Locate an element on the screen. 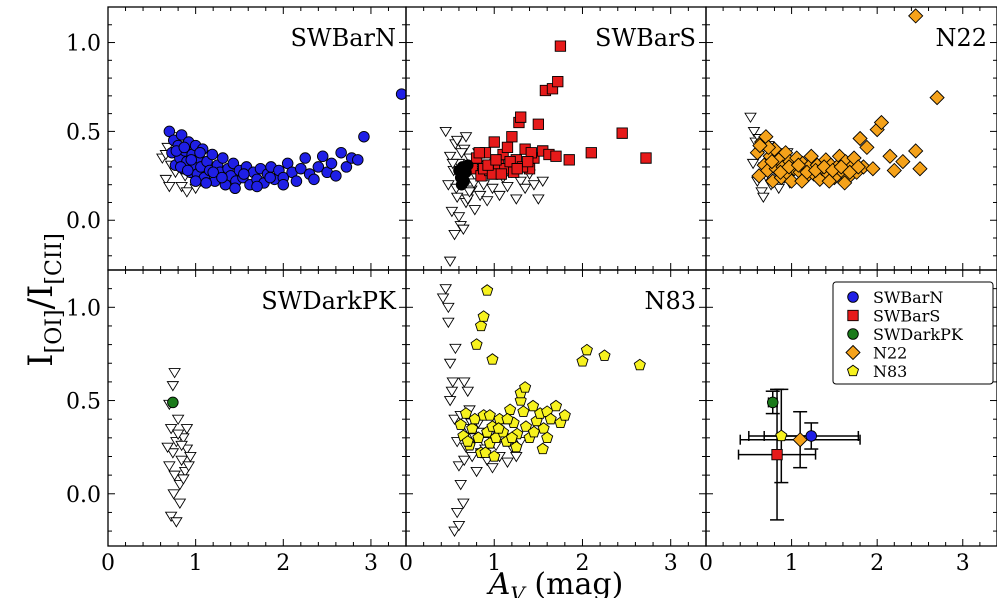  x-label-unit: (mag) is located at coordinates (574, 582).